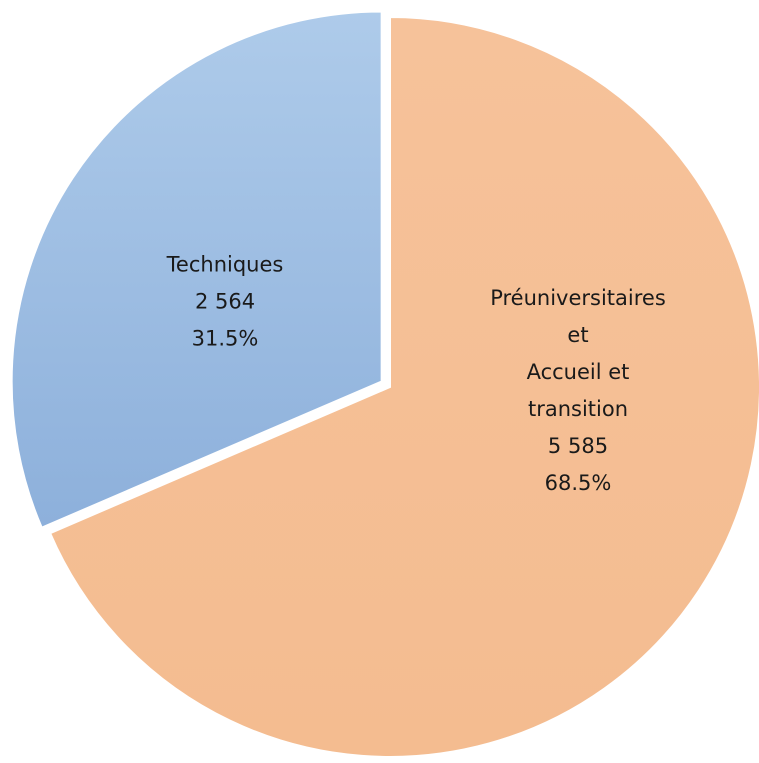 This screenshot has height=763, width=759. I want to click on slice-value: 2 564, so click(225, 301).